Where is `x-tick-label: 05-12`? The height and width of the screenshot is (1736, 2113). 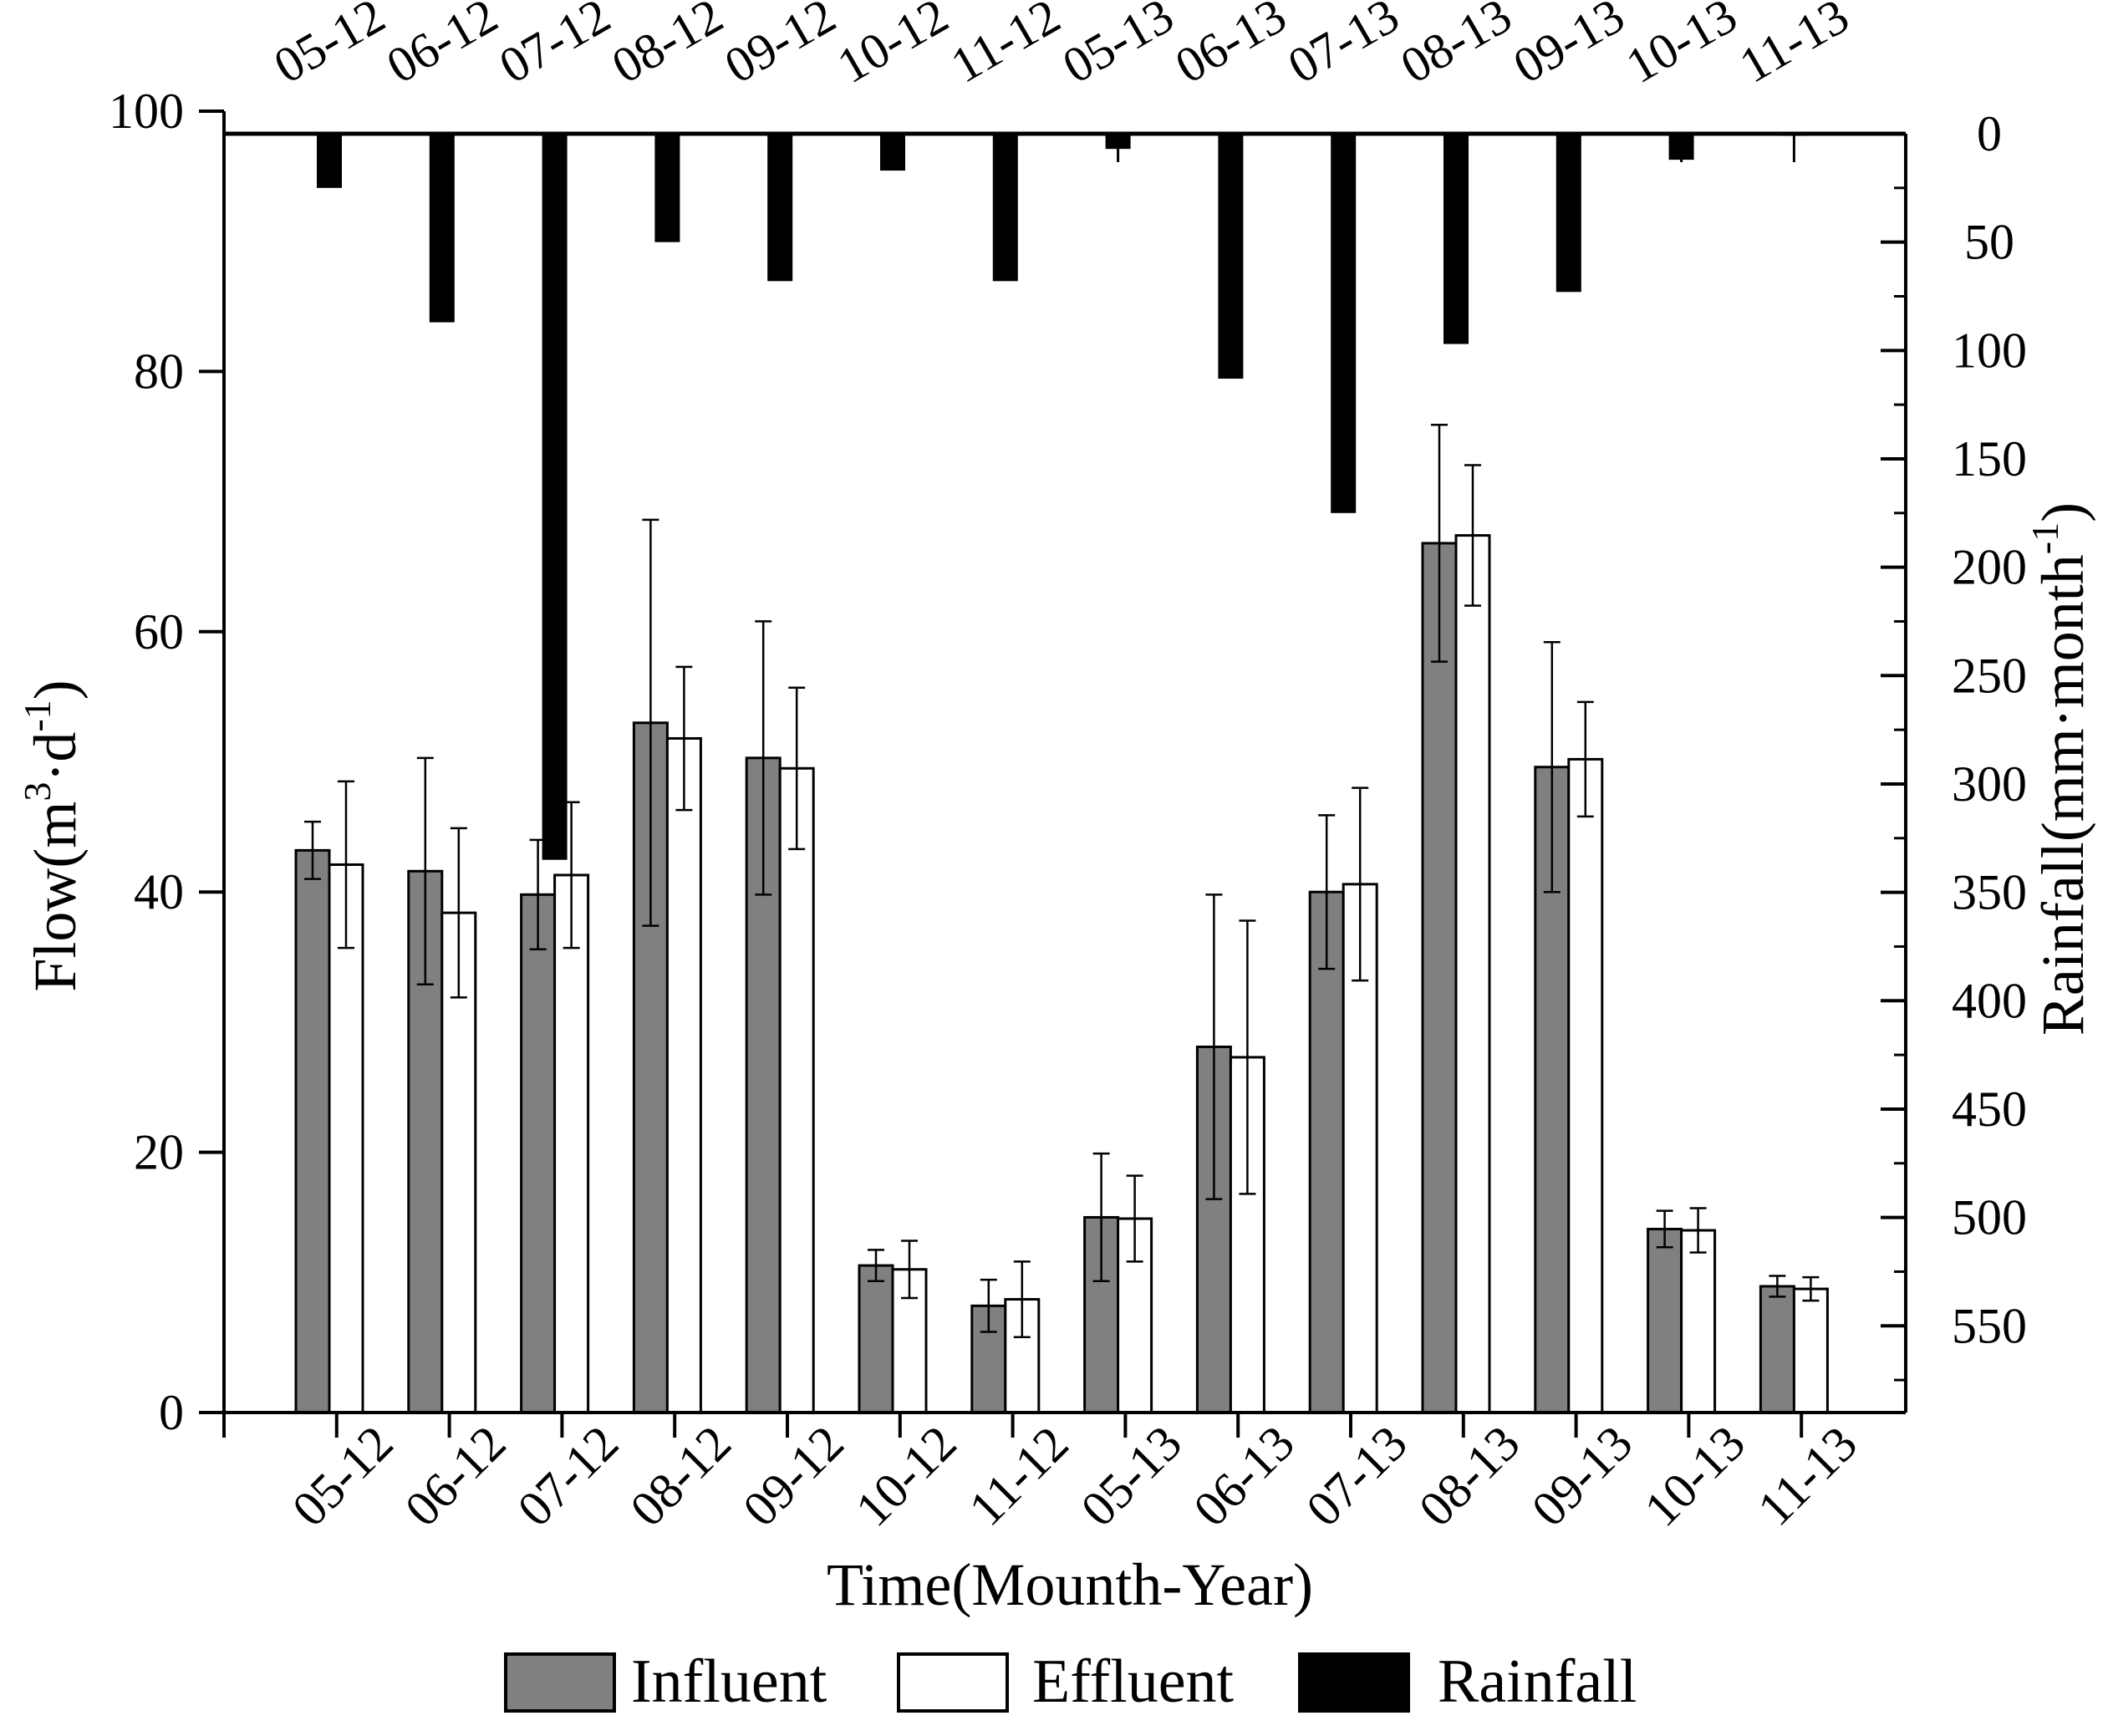 x-tick-label: 05-12 is located at coordinates (343, 1476).